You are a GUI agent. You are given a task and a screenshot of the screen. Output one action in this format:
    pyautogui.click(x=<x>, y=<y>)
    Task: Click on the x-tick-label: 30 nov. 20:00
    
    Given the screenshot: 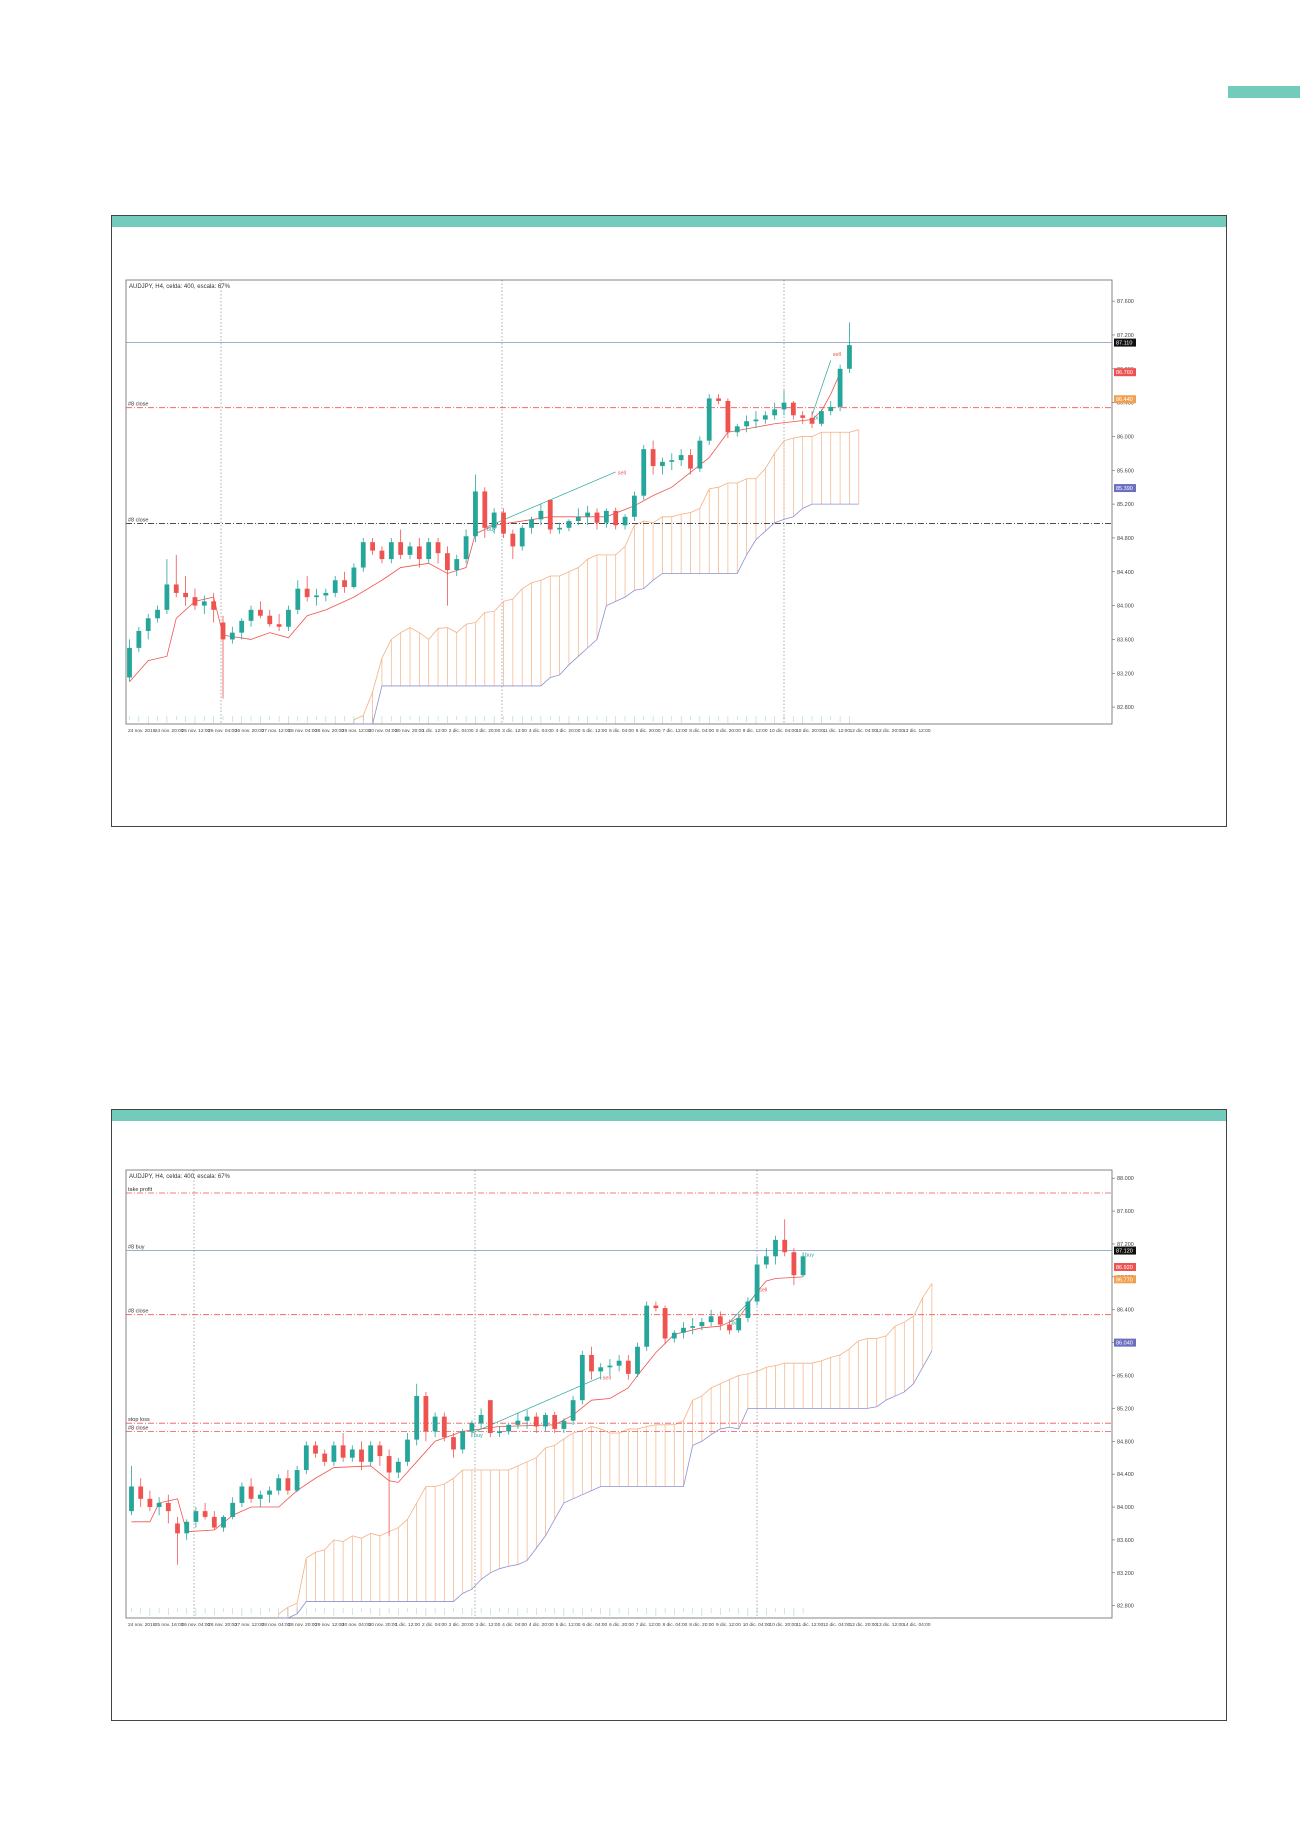 What is the action you would take?
    pyautogui.click(x=409, y=731)
    